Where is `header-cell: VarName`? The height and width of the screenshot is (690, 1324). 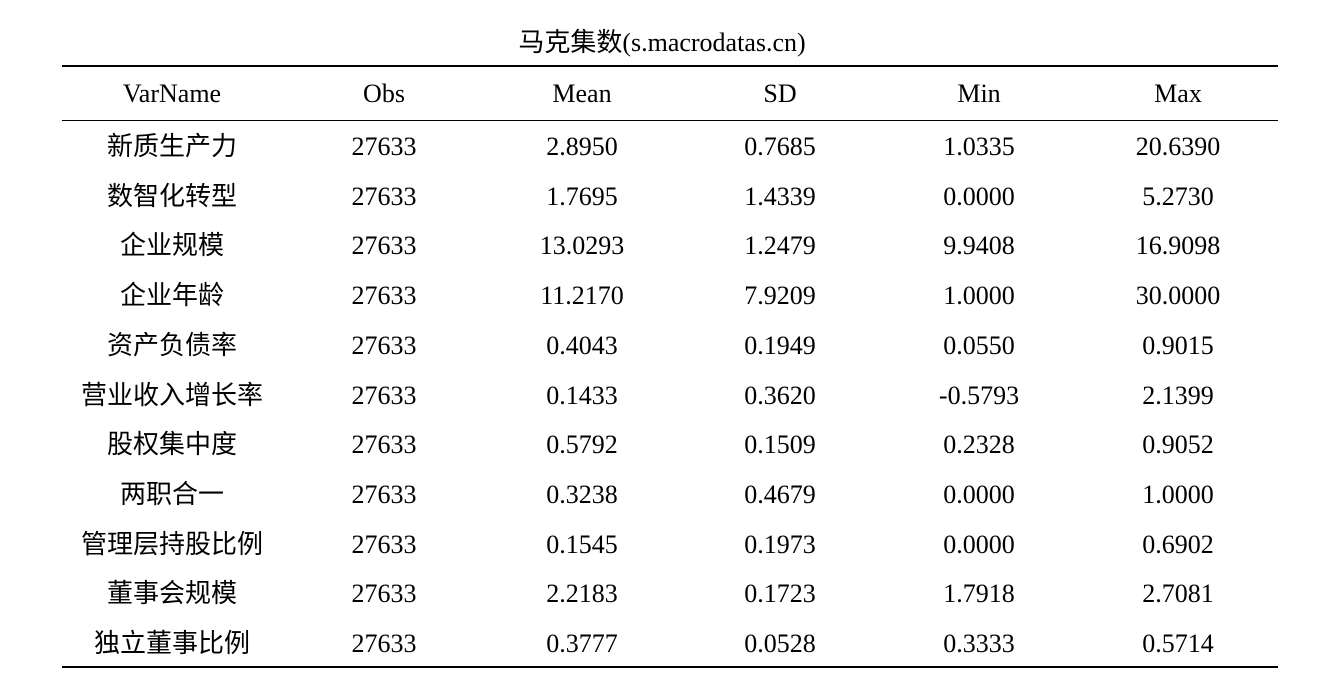
header-cell: VarName is located at coordinates (172, 93).